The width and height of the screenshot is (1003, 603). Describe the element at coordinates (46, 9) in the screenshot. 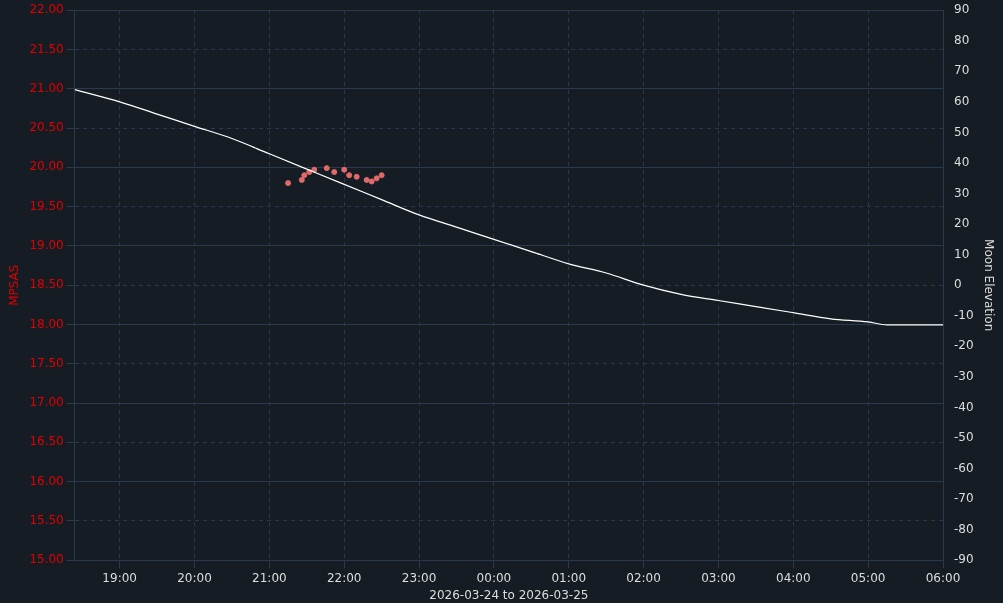

I see `y-tick-label: 22.00` at that location.